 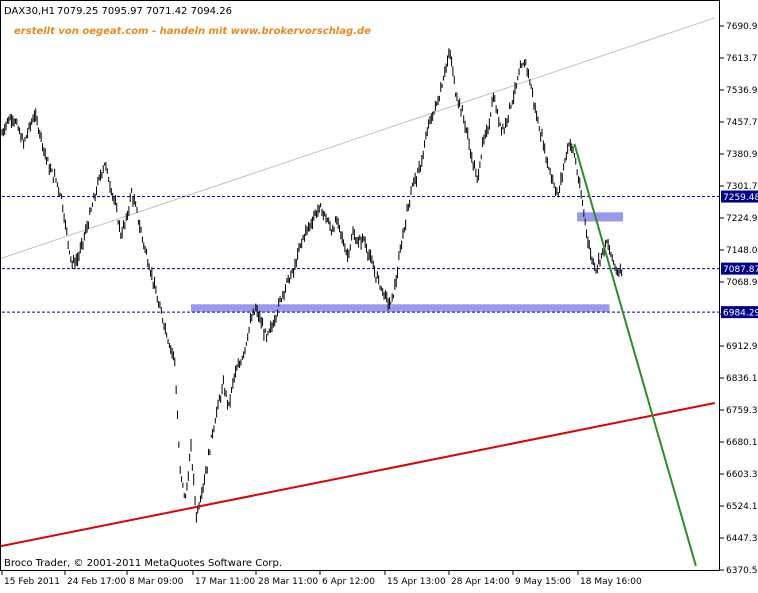 What do you see at coordinates (742, 283) in the screenshot?
I see `y-tick-label: 7068.90` at bounding box center [742, 283].